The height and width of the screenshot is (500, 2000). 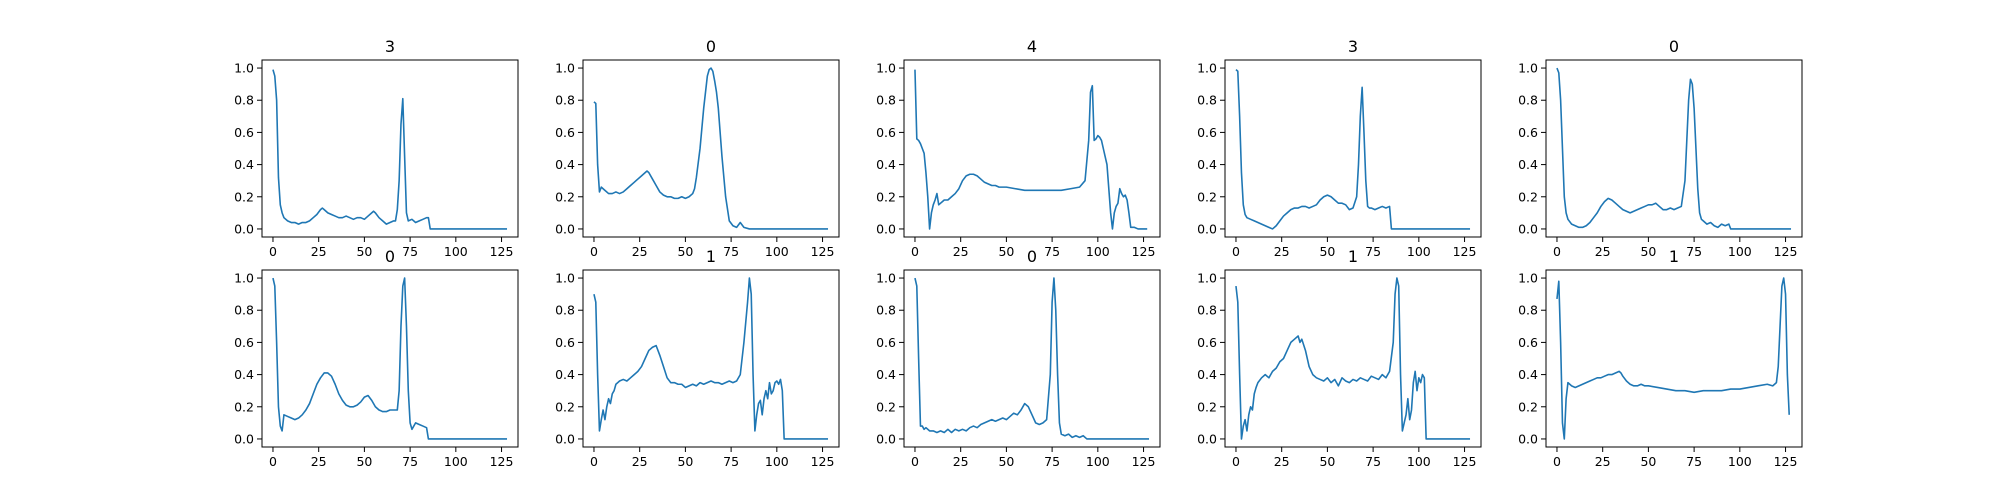 I want to click on subplot-10: 1 0 25 50 75 100 125 0.0 0.2 0.4 0.6 0.8 1.0, so click(x=1660, y=358).